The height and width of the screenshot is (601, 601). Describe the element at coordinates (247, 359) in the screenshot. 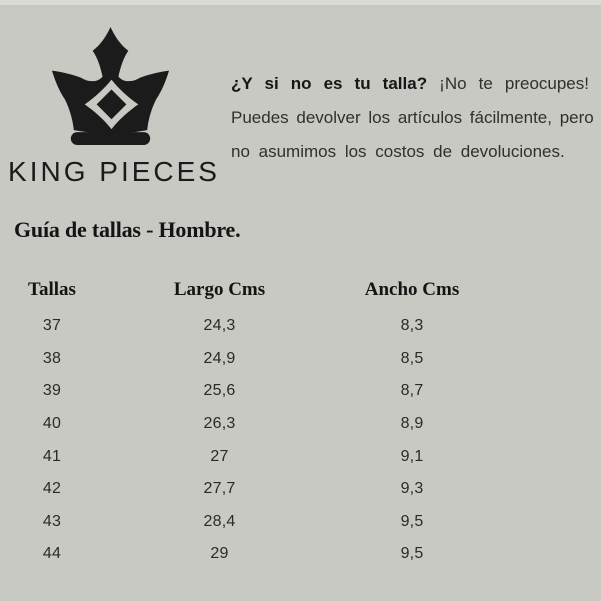

I see `table-row: 38 24,9 8,5` at that location.